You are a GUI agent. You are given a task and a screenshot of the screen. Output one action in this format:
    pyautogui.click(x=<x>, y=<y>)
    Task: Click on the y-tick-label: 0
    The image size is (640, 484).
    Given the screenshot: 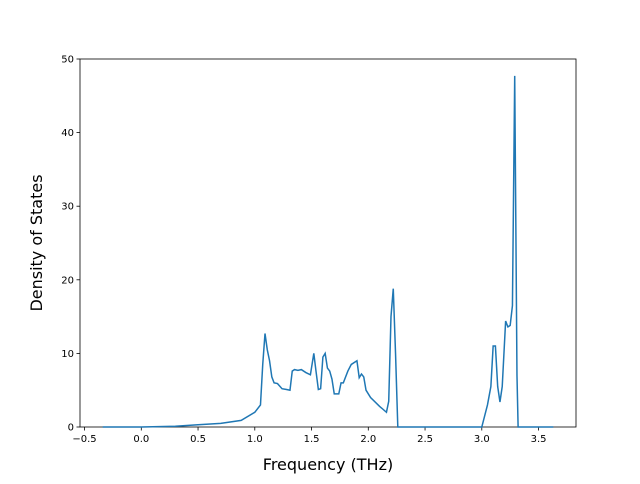 What is the action you would take?
    pyautogui.click(x=71, y=428)
    